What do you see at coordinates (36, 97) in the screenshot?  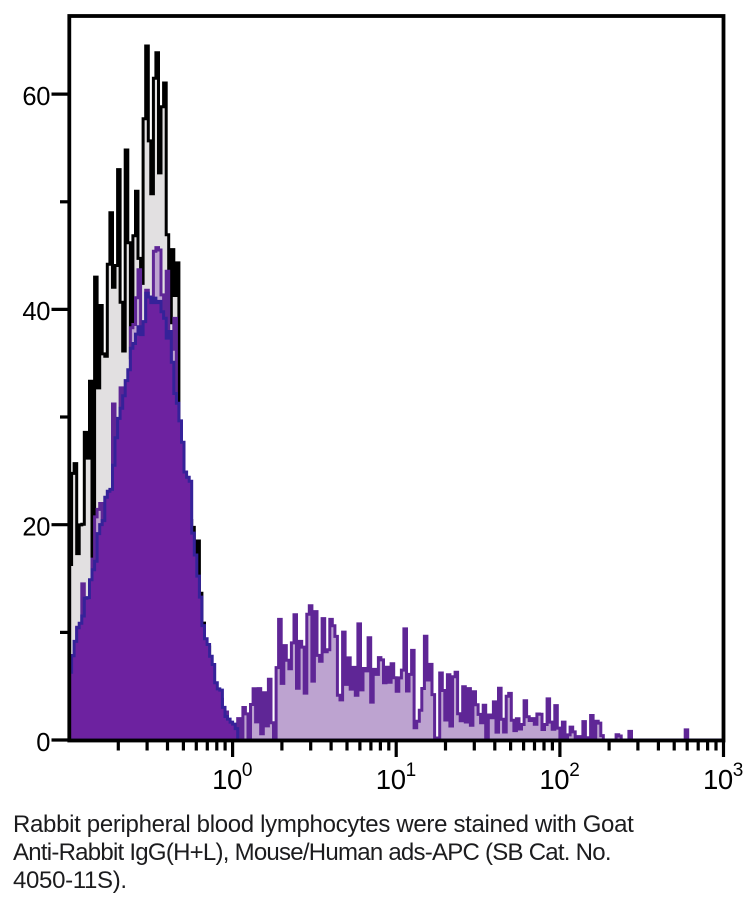 I see `svg-text: 60` at bounding box center [36, 97].